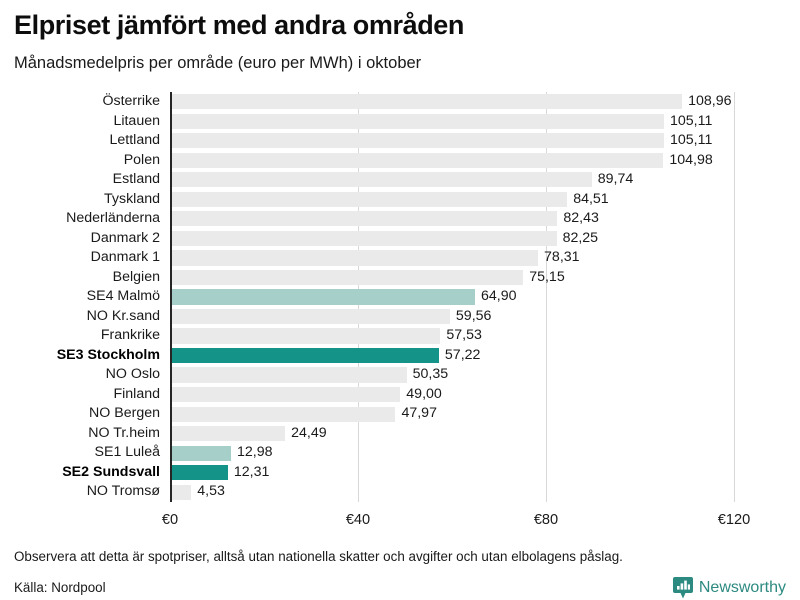  Describe the element at coordinates (239, 25) in the screenshot. I see `page-title: Elpriset jämfört med andra områden` at that location.